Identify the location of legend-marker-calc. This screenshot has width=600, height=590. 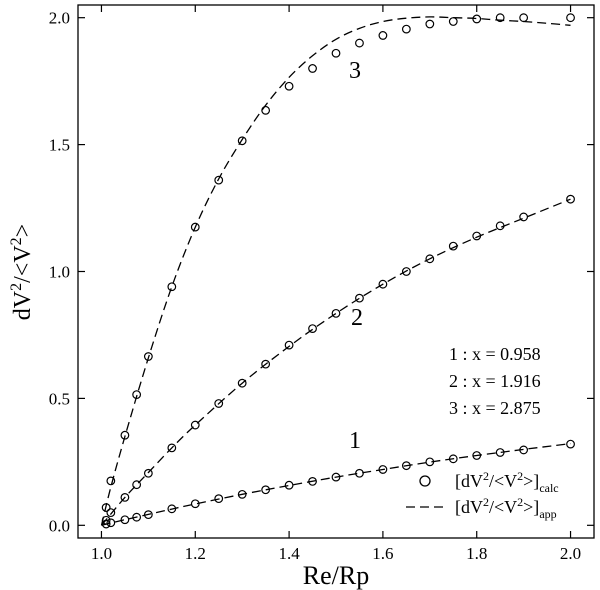
(425, 481).